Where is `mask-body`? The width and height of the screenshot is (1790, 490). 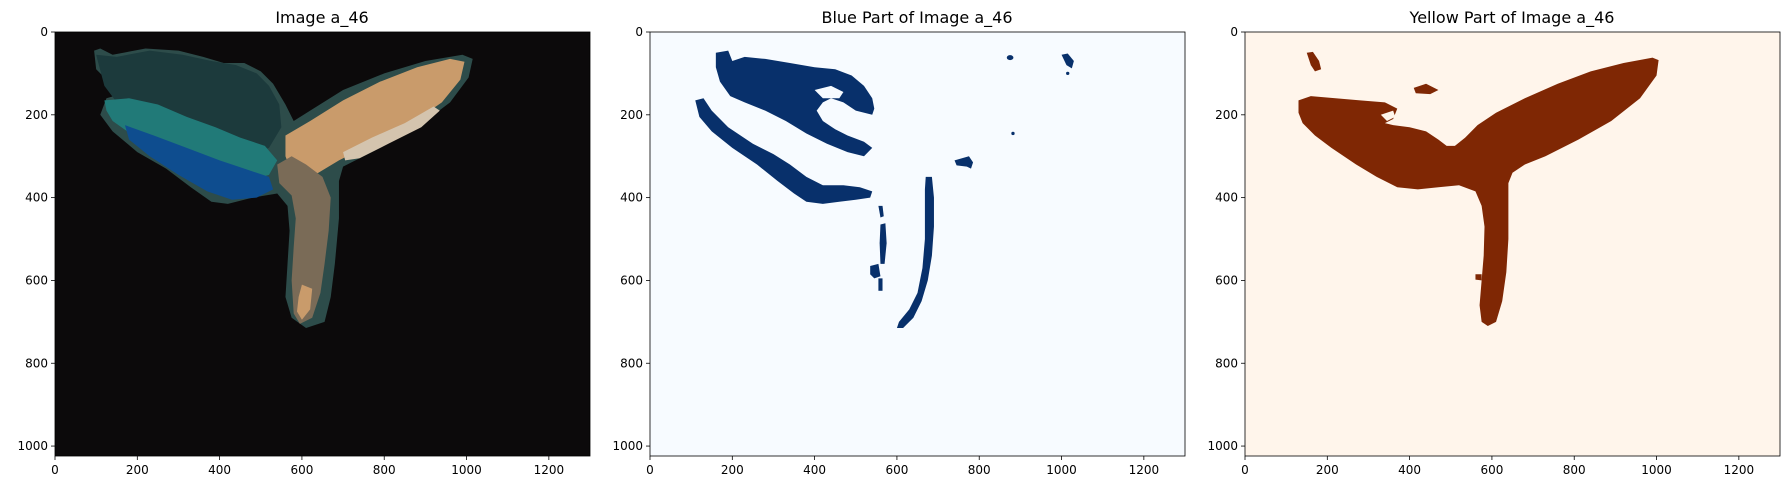 mask-body is located at coordinates (1478, 191).